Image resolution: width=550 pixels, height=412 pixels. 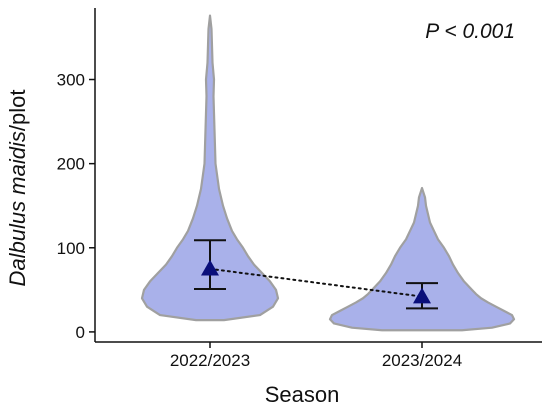 I want to click on y-tick-label-2: 200, so click(x=71, y=164).